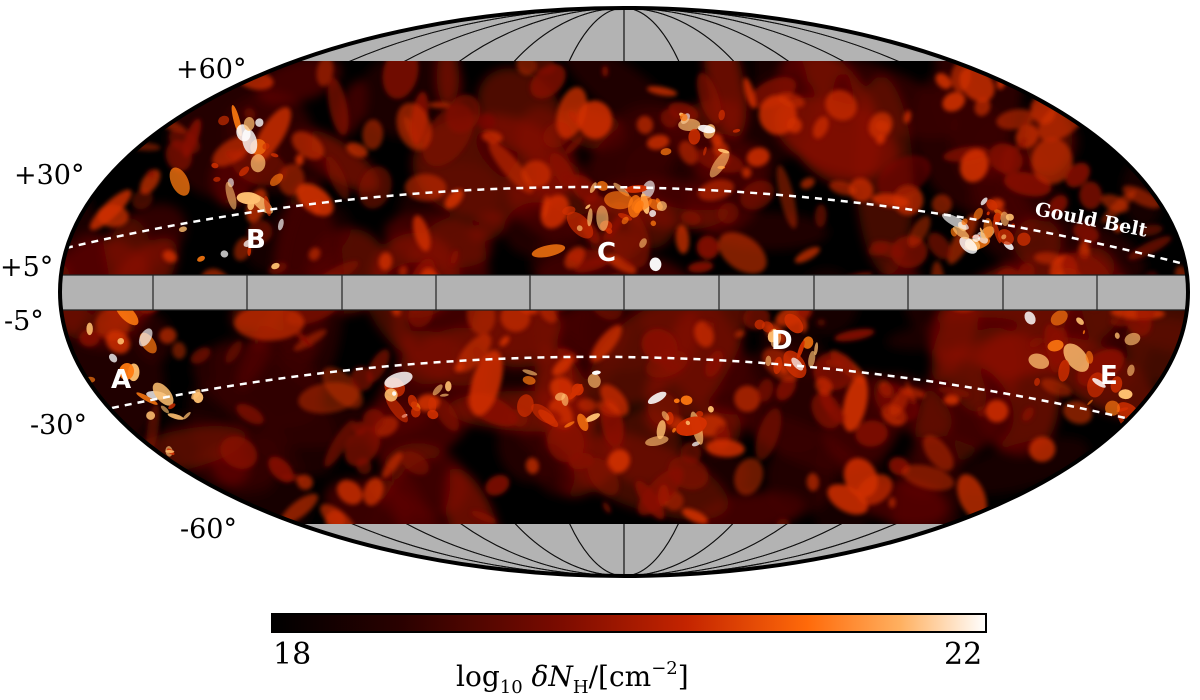  I want to click on plane-mask-dividers, so click(625, 292).